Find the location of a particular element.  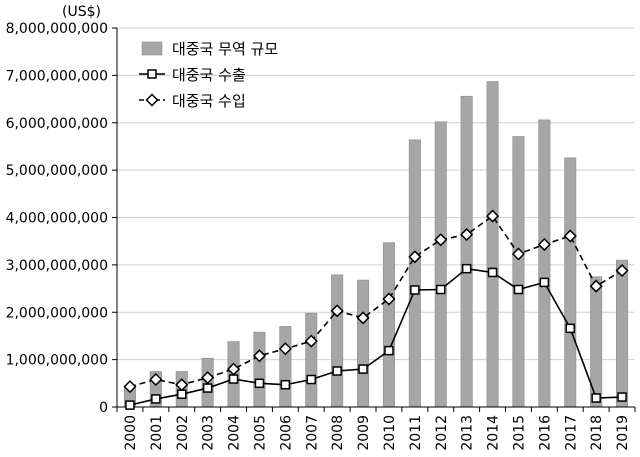

legend-bar-swatch is located at coordinates (152, 48).